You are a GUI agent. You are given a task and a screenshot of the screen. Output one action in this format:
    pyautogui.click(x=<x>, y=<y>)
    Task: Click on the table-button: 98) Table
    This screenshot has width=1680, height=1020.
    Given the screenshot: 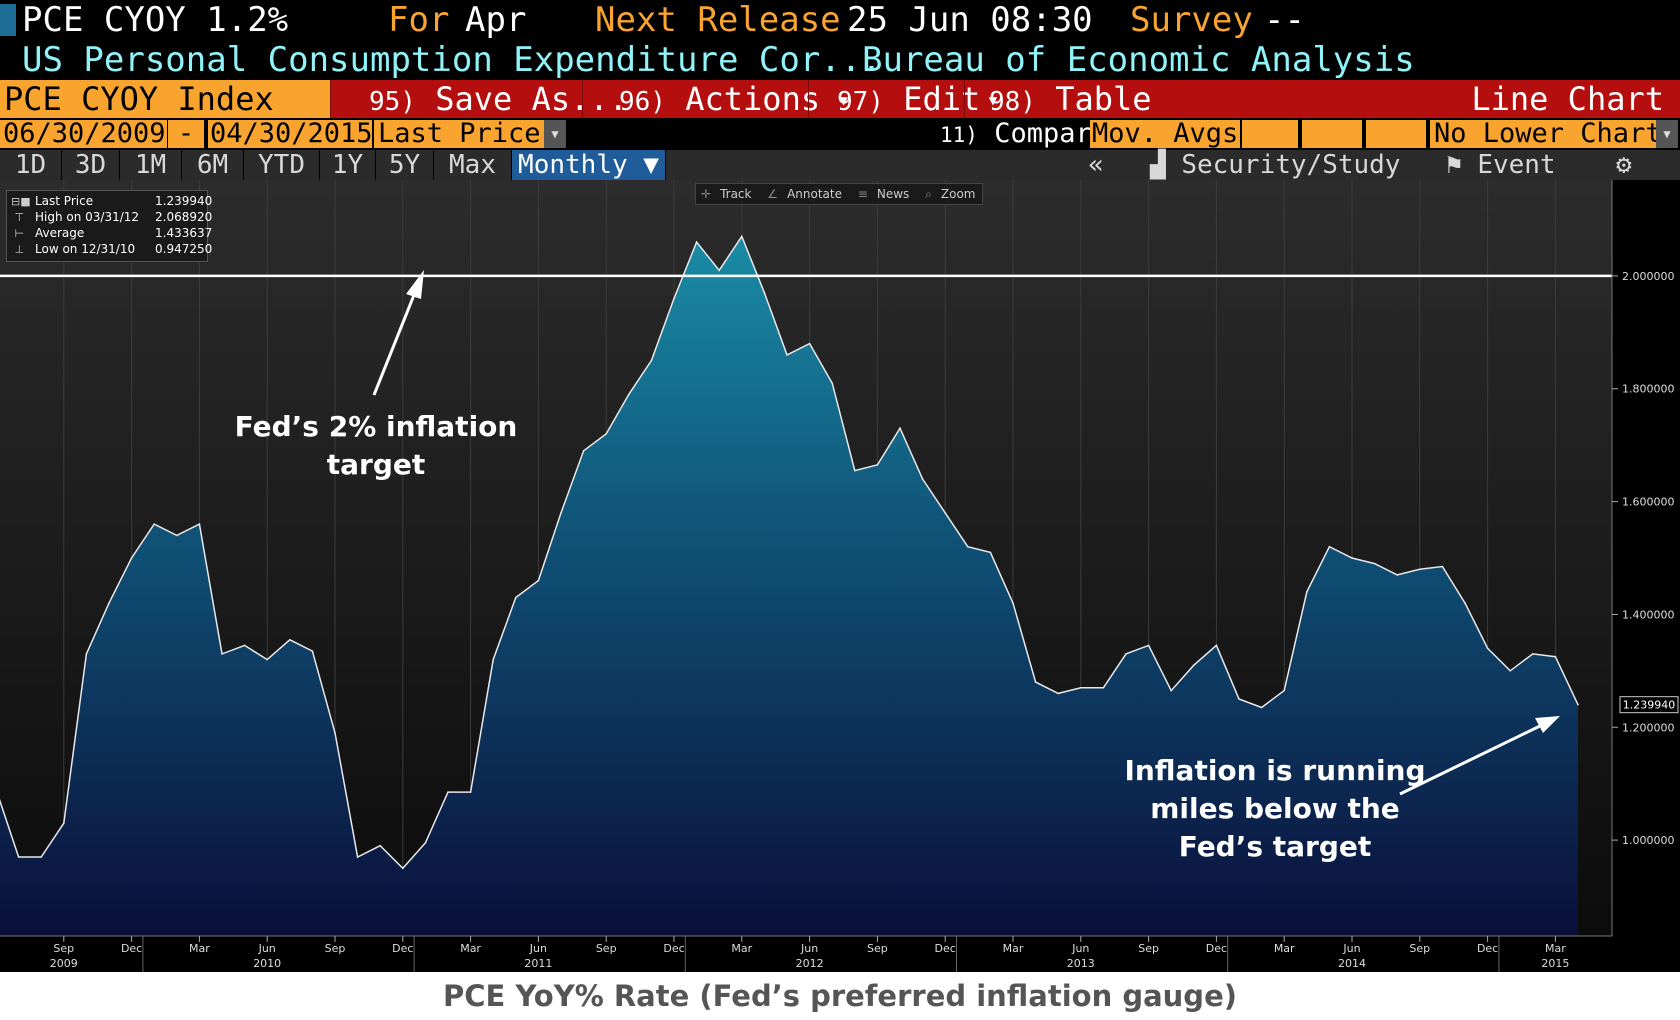 What is the action you would take?
    pyautogui.click(x=1058, y=99)
    